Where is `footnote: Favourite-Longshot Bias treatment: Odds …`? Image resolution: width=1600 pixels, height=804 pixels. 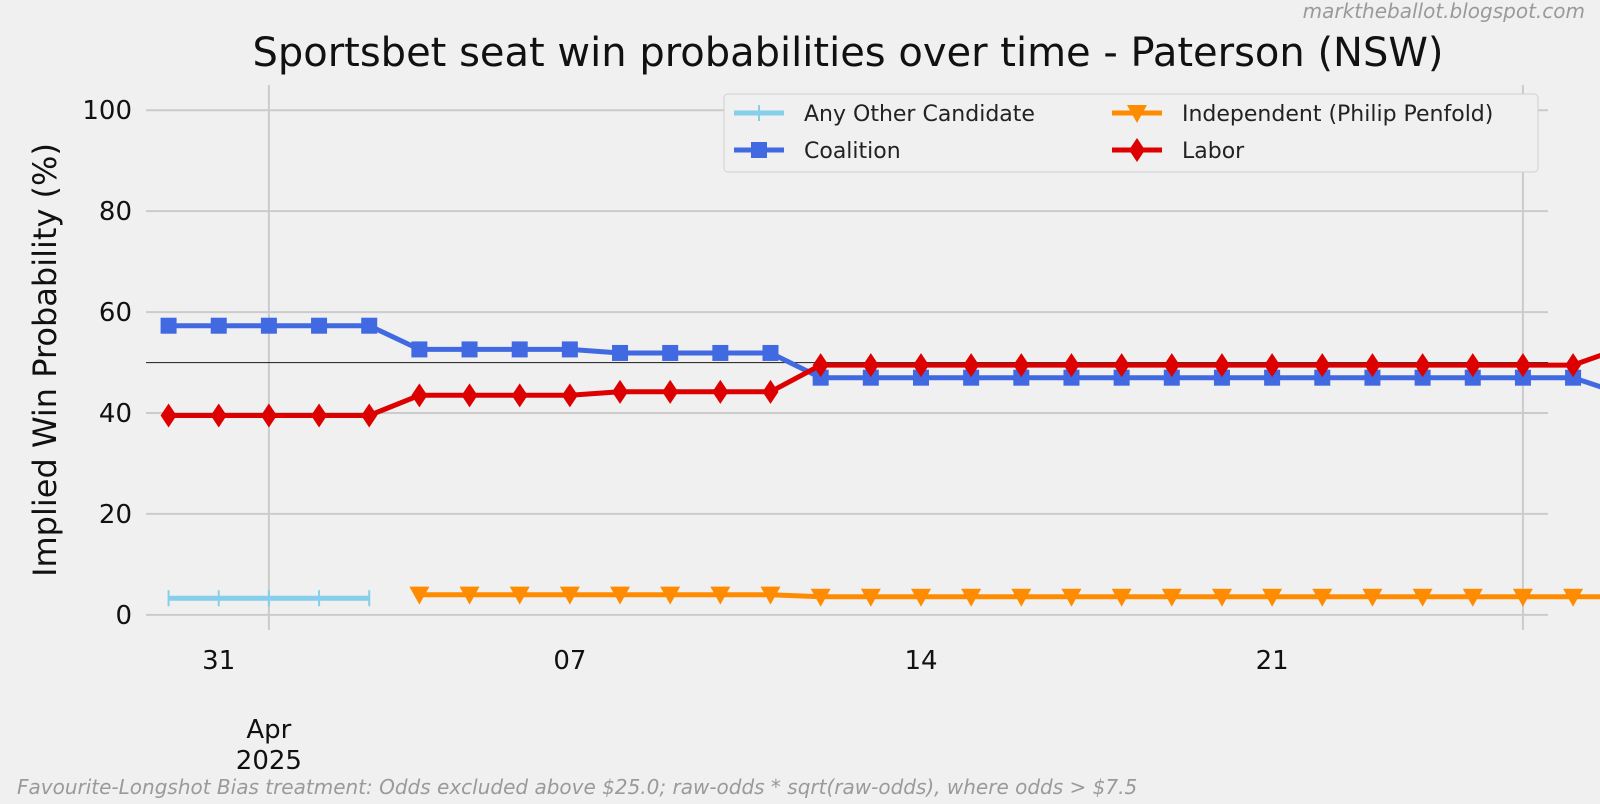
footnote: Favourite-Longshot Bias treatment: Odds … is located at coordinates (577, 787).